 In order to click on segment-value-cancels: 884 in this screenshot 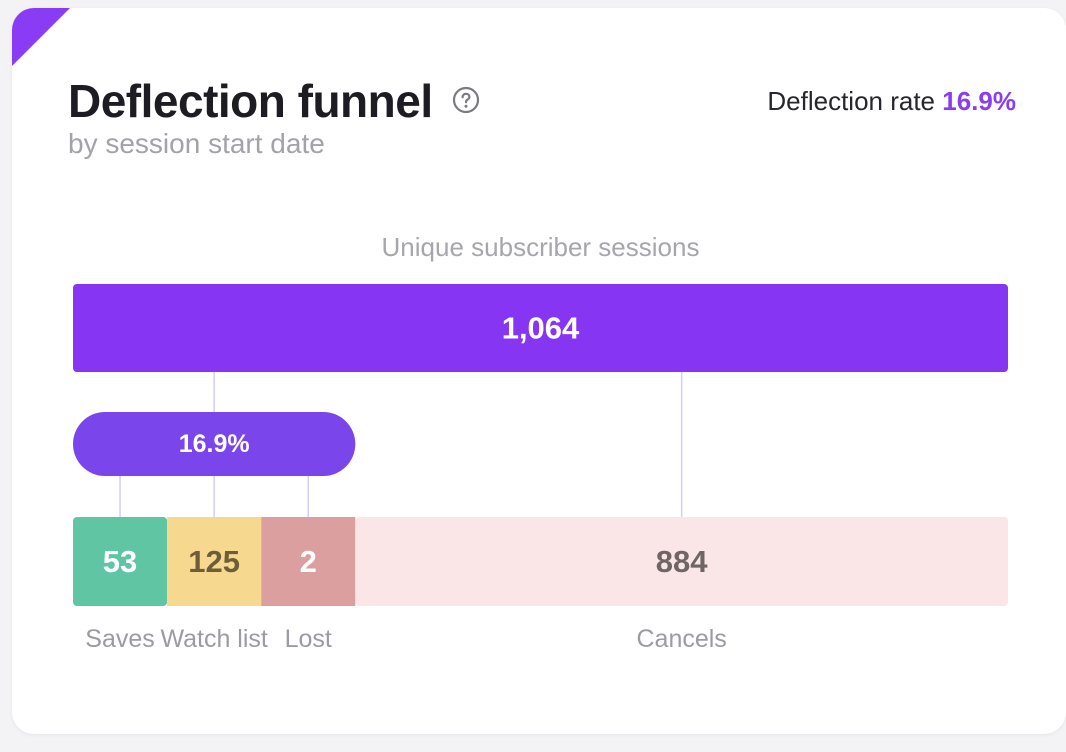, I will do `click(682, 561)`.